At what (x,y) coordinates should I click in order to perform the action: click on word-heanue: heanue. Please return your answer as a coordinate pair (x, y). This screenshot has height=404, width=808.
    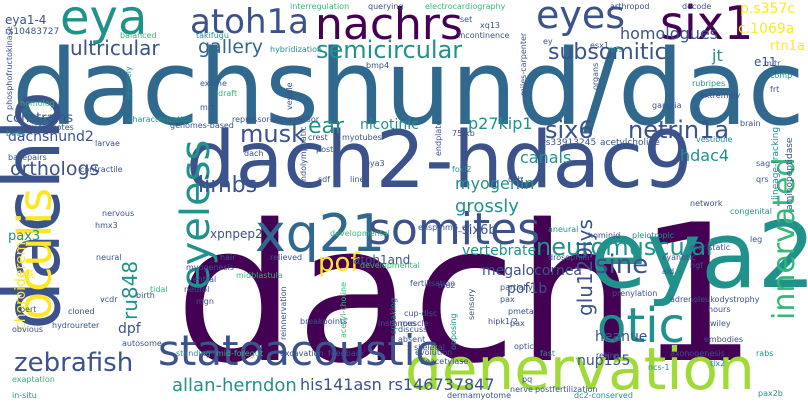
    Looking at the image, I should click on (621, 337).